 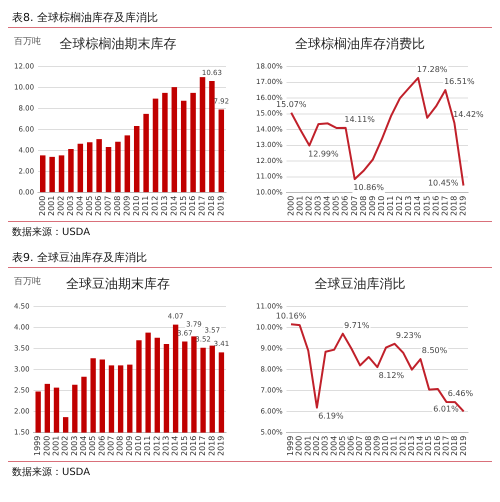 What do you see at coordinates (250, 471) in the screenshot?
I see `source-note: 数据来源：USDA` at bounding box center [250, 471].